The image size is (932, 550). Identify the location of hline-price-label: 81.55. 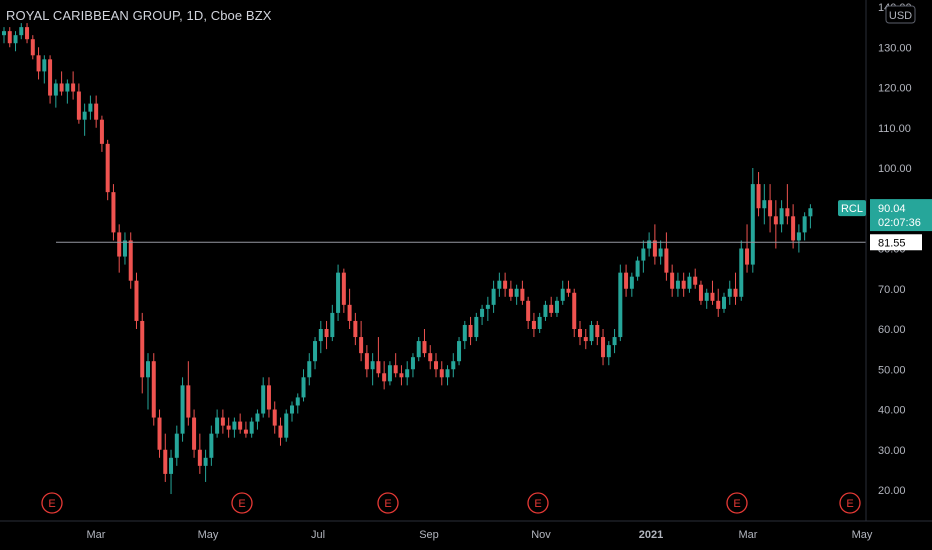
(896, 242).